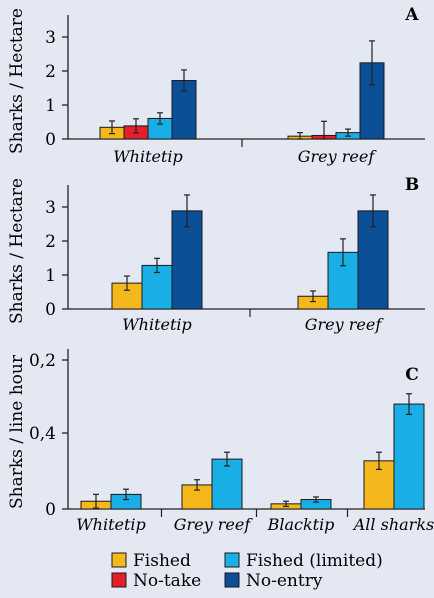 The width and height of the screenshot is (434, 598). I want to click on legend-label: Fished, so click(162, 561).